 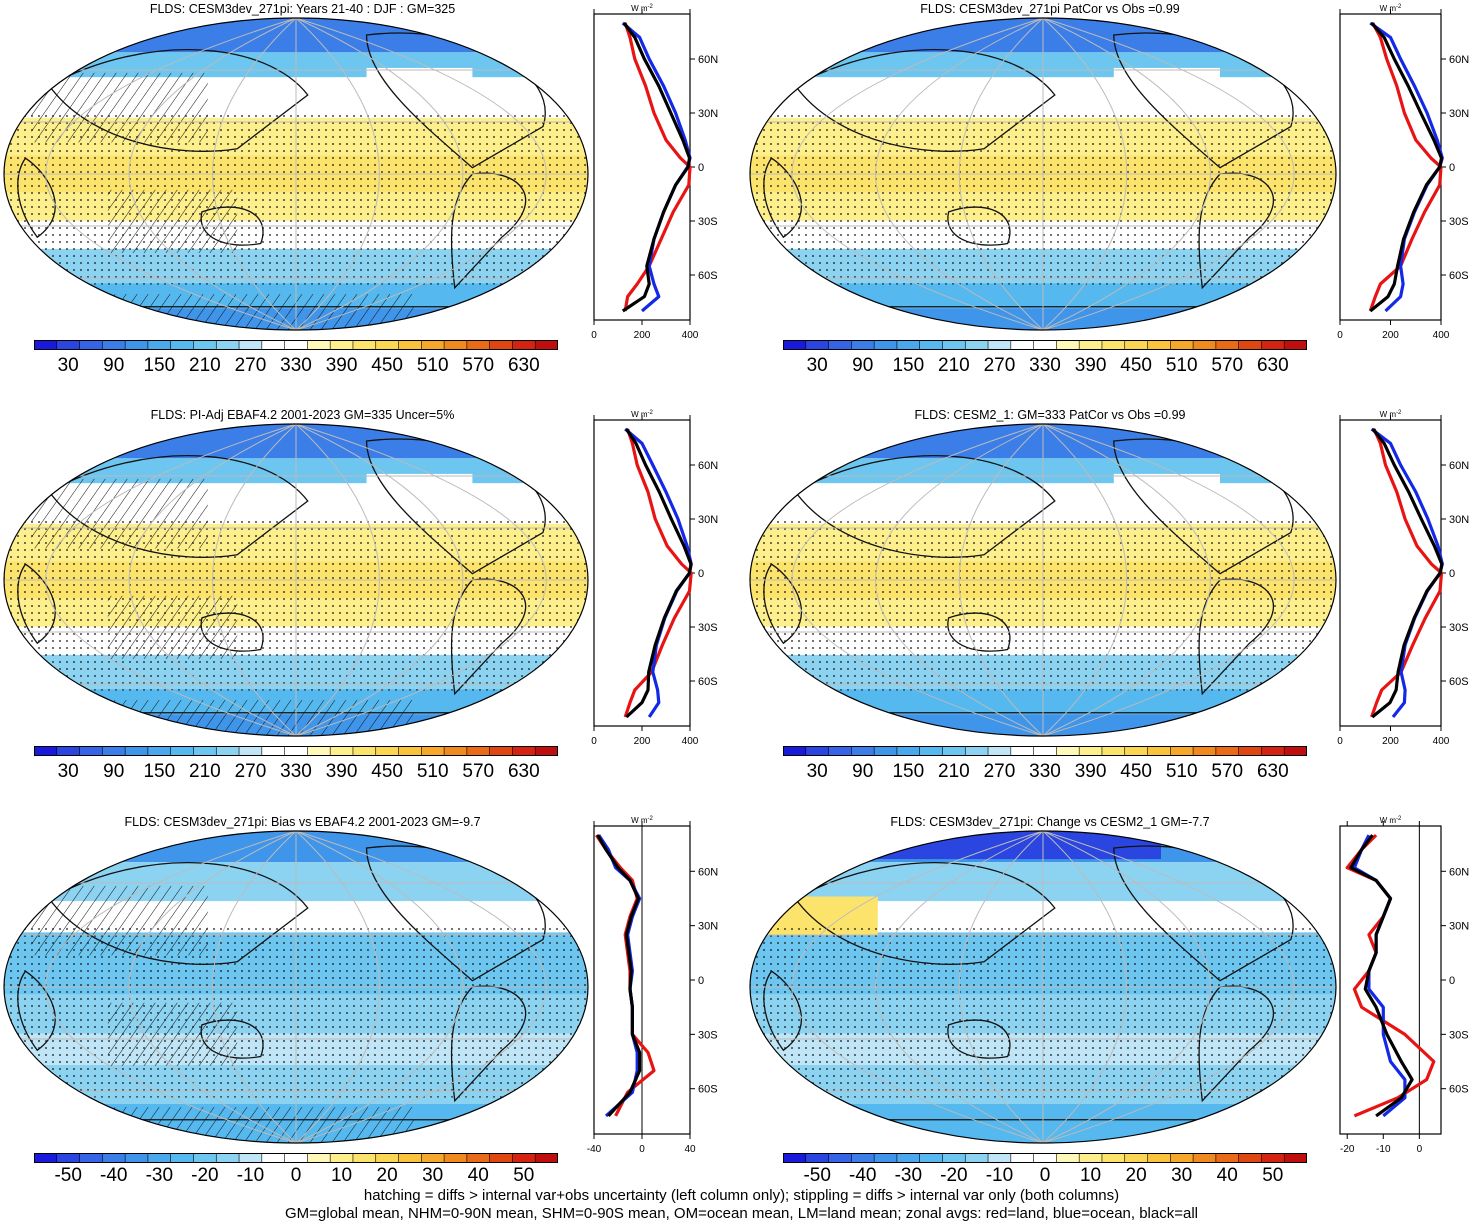 I want to click on colorbar-tick-label: 10, so click(x=1090, y=1175).